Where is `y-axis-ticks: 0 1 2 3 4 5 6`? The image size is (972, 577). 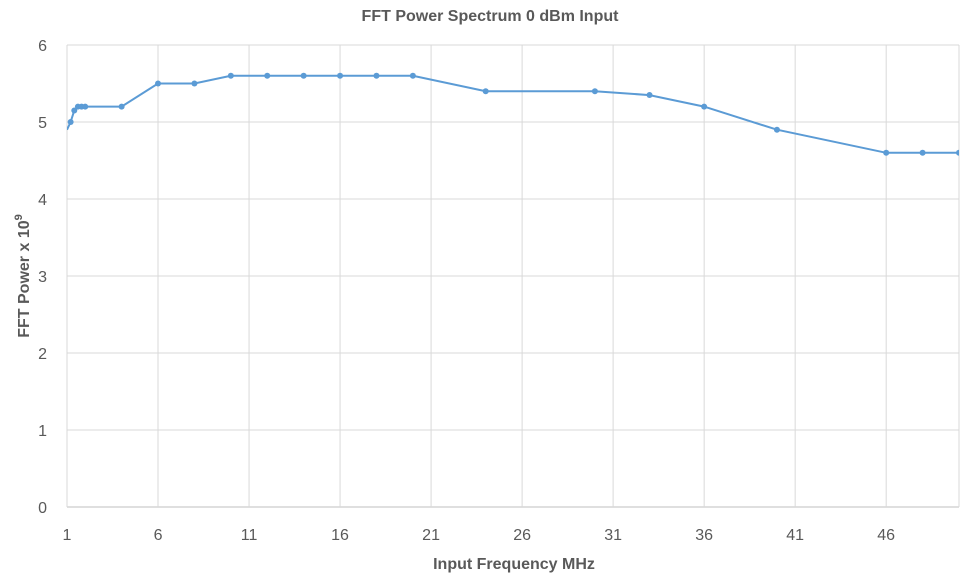
y-axis-ticks: 0 1 2 3 4 5 6 is located at coordinates (42, 277).